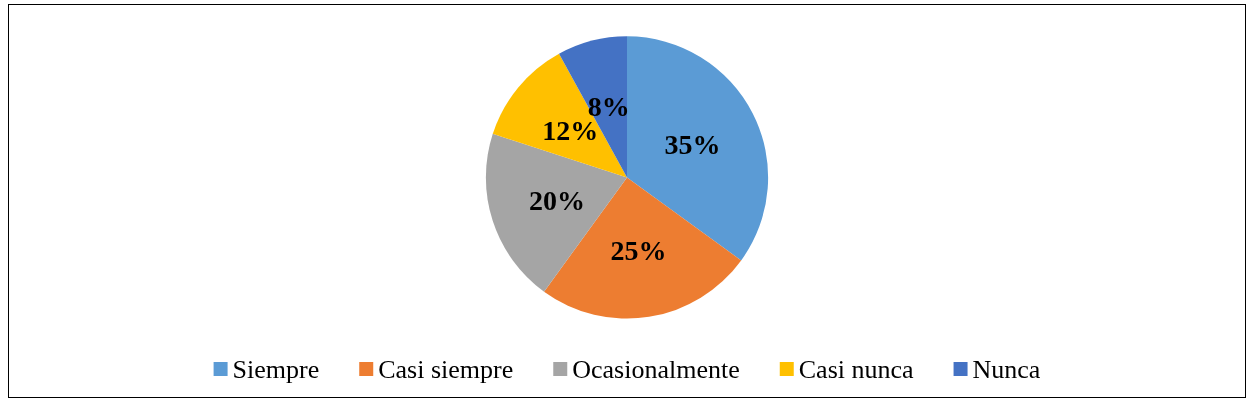 The height and width of the screenshot is (405, 1256). I want to click on legend-label: Siempre, so click(276, 369).